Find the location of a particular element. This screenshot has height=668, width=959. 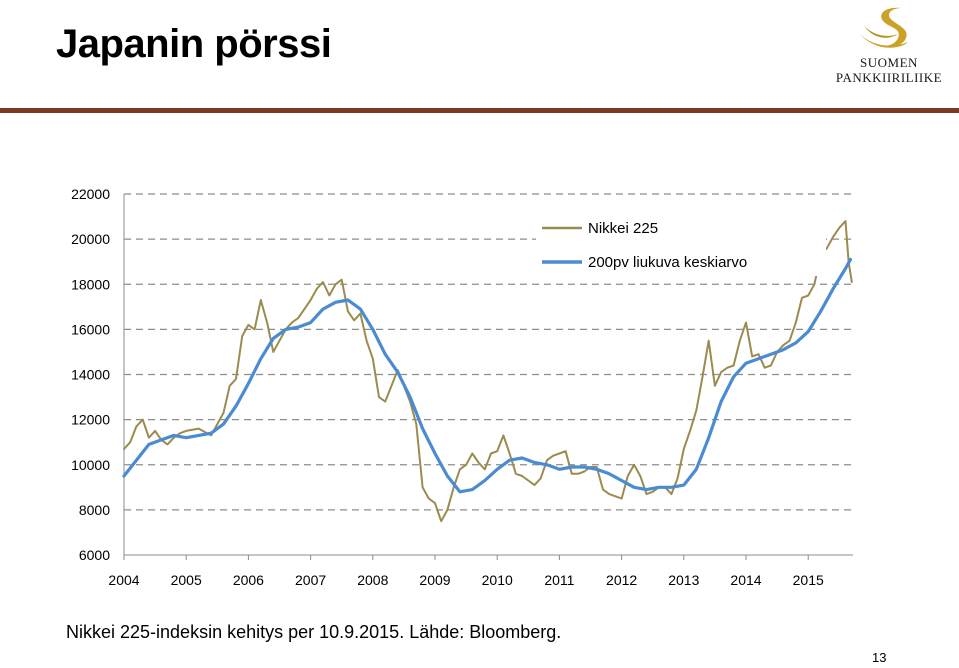

logo-text-line1: SUOMEN is located at coordinates (889, 62).